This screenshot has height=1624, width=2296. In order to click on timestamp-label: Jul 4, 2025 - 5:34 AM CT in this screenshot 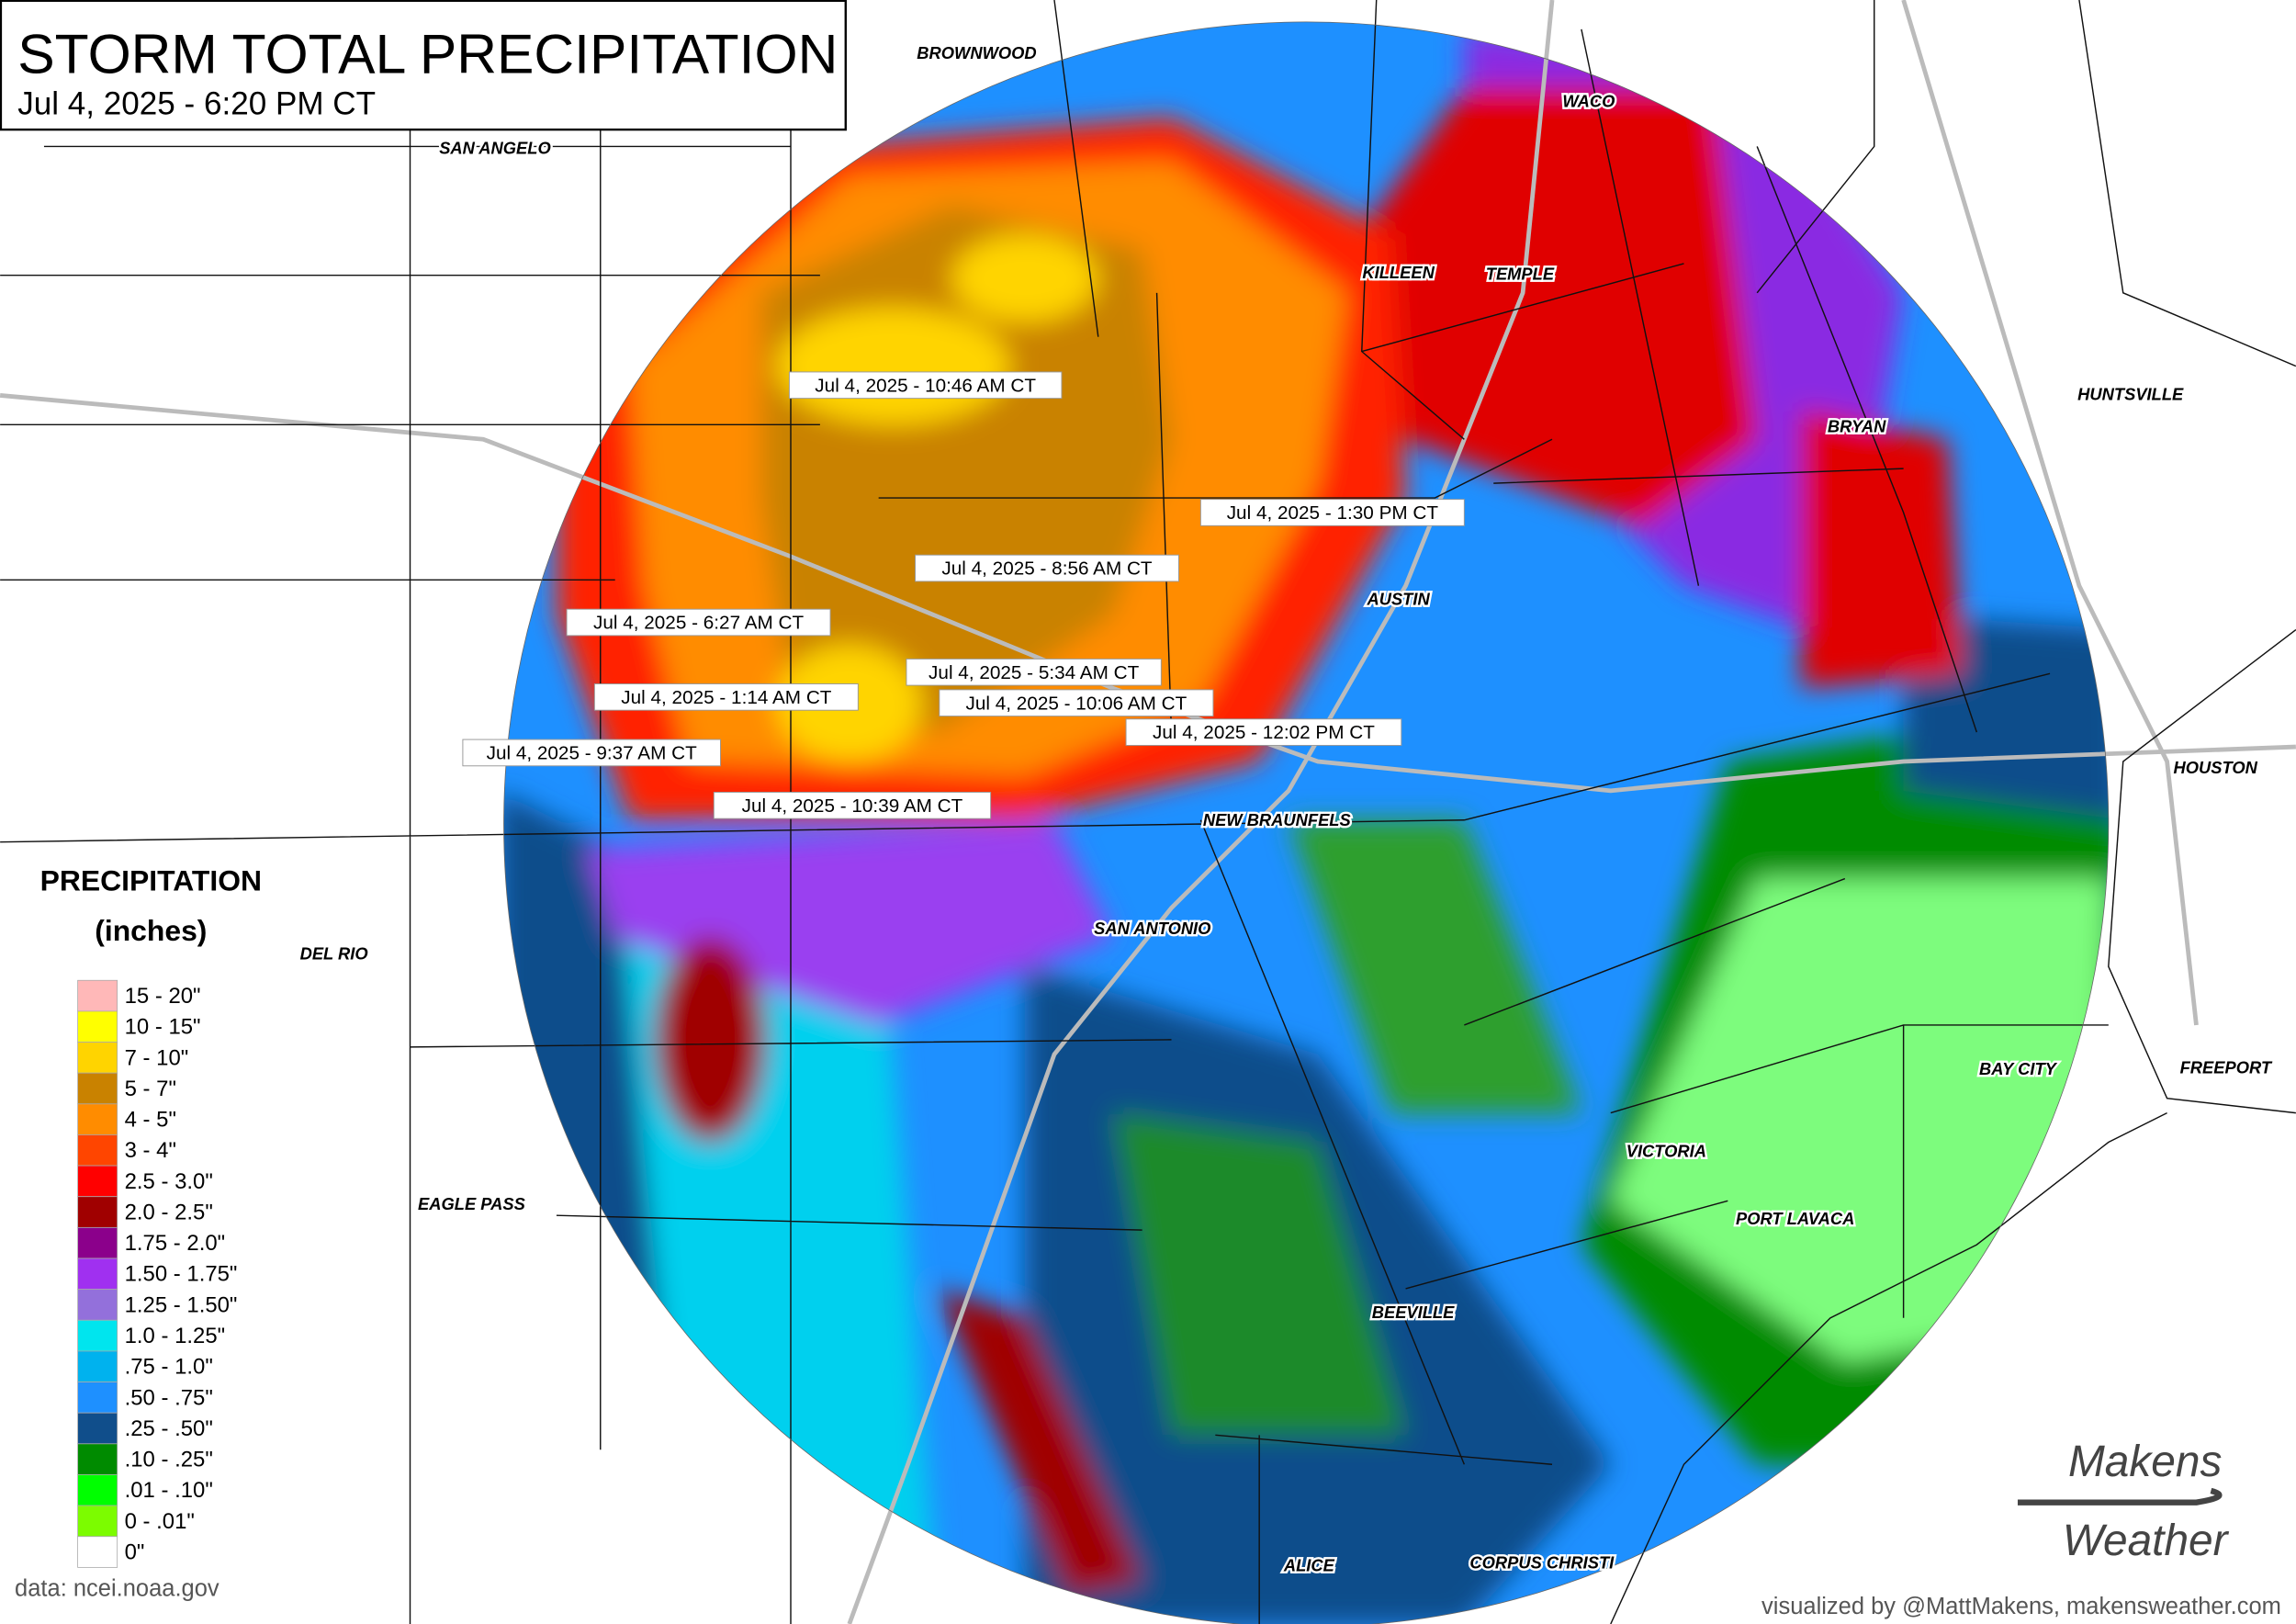, I will do `click(1034, 672)`.